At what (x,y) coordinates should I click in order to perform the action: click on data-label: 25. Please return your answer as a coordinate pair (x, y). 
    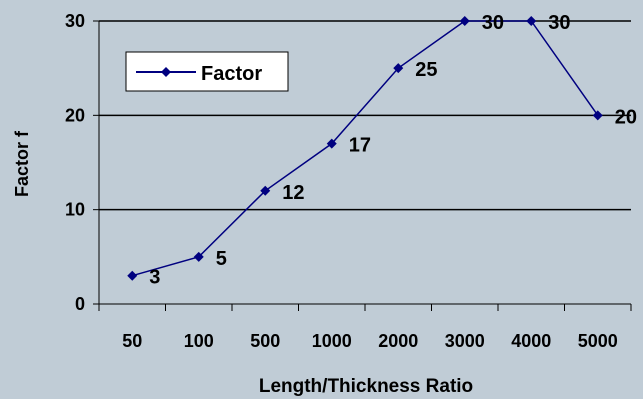
    Looking at the image, I should click on (426, 70).